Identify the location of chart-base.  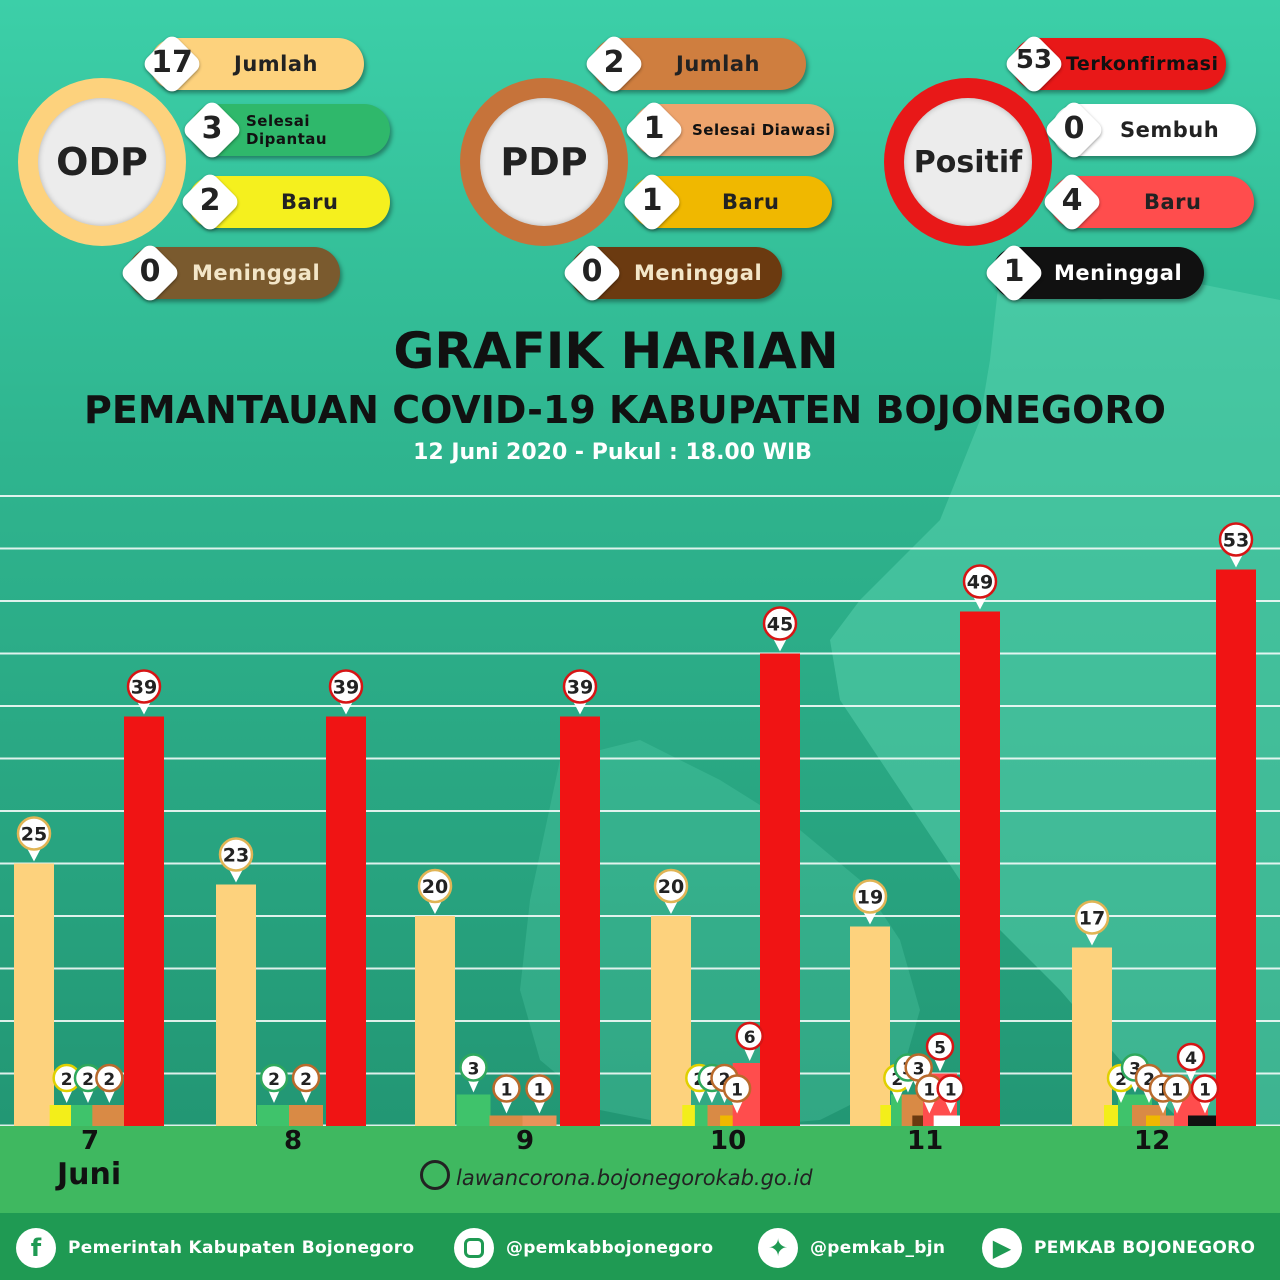
(640, 1169).